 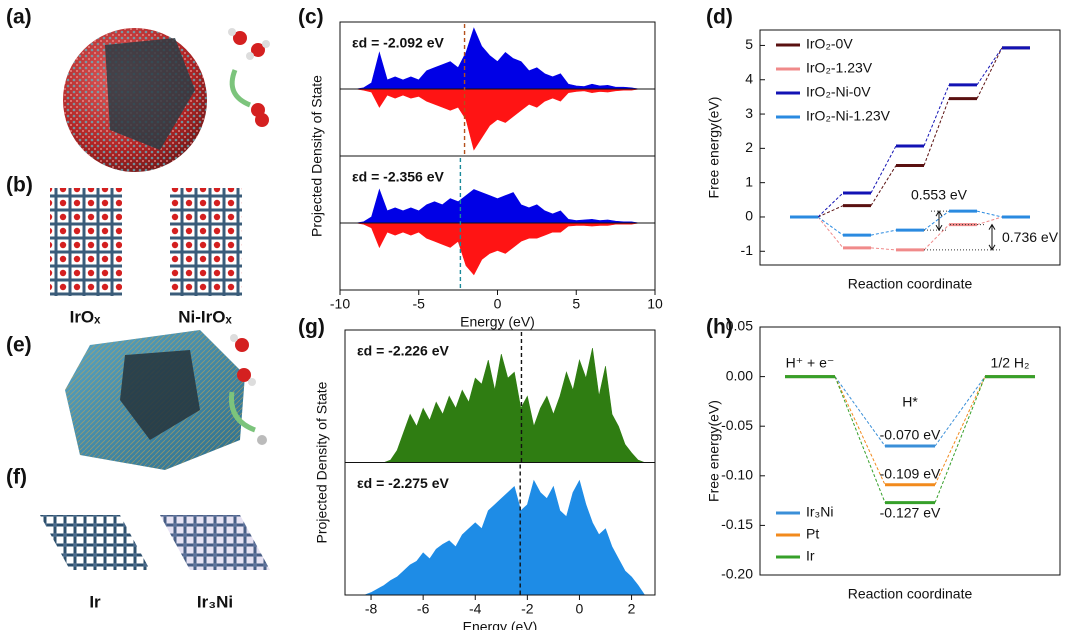 I want to click on y-tick-label: 0.00, so click(x=739, y=375).